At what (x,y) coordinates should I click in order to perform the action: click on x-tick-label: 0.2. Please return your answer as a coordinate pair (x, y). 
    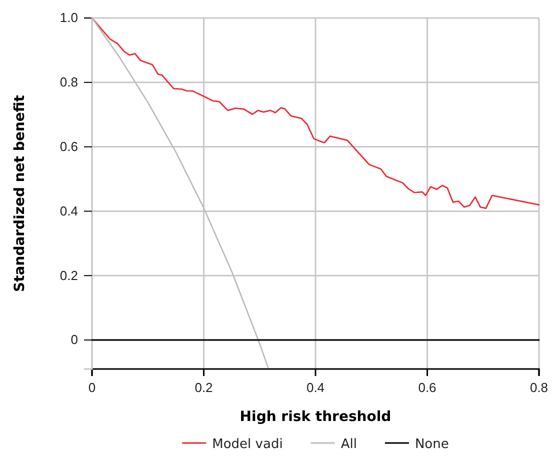
    Looking at the image, I should click on (203, 387).